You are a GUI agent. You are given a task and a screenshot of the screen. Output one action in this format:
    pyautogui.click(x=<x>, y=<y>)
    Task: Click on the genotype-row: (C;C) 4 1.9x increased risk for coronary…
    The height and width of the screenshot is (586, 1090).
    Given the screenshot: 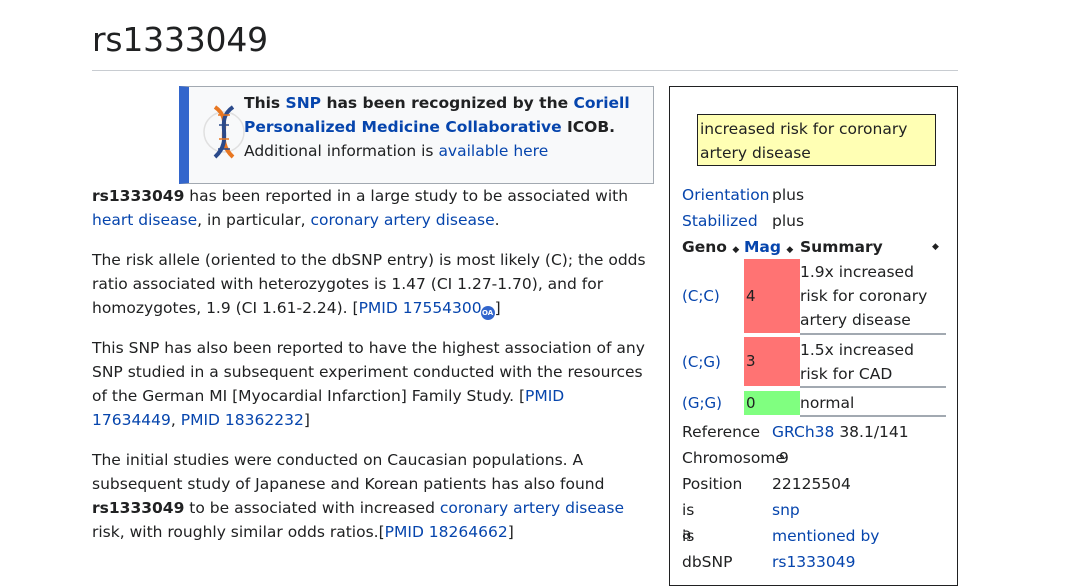 What is the action you would take?
    pyautogui.click(x=815, y=297)
    